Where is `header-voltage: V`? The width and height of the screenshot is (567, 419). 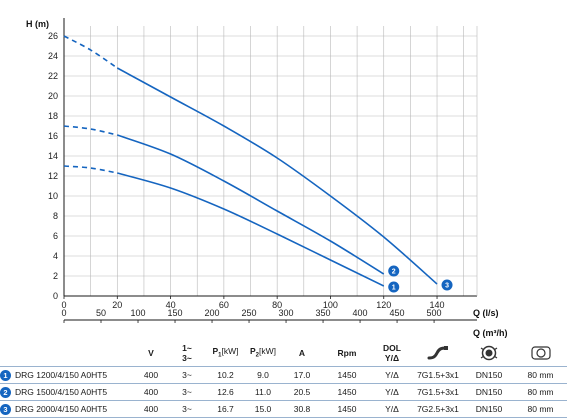 header-voltage: V is located at coordinates (151, 353).